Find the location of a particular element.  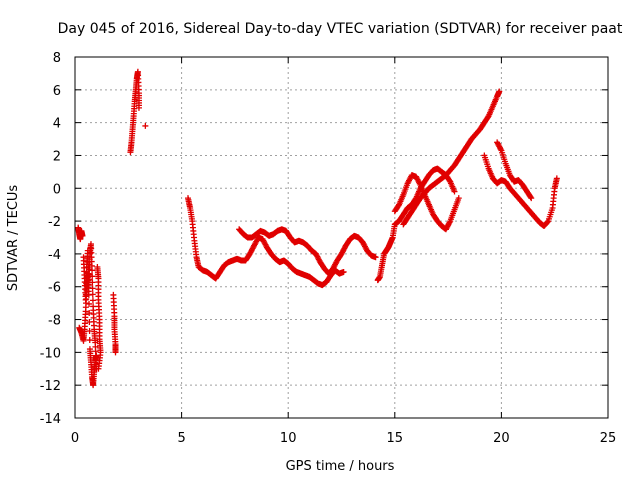

y-tick-label: -2 is located at coordinates (54, 222).